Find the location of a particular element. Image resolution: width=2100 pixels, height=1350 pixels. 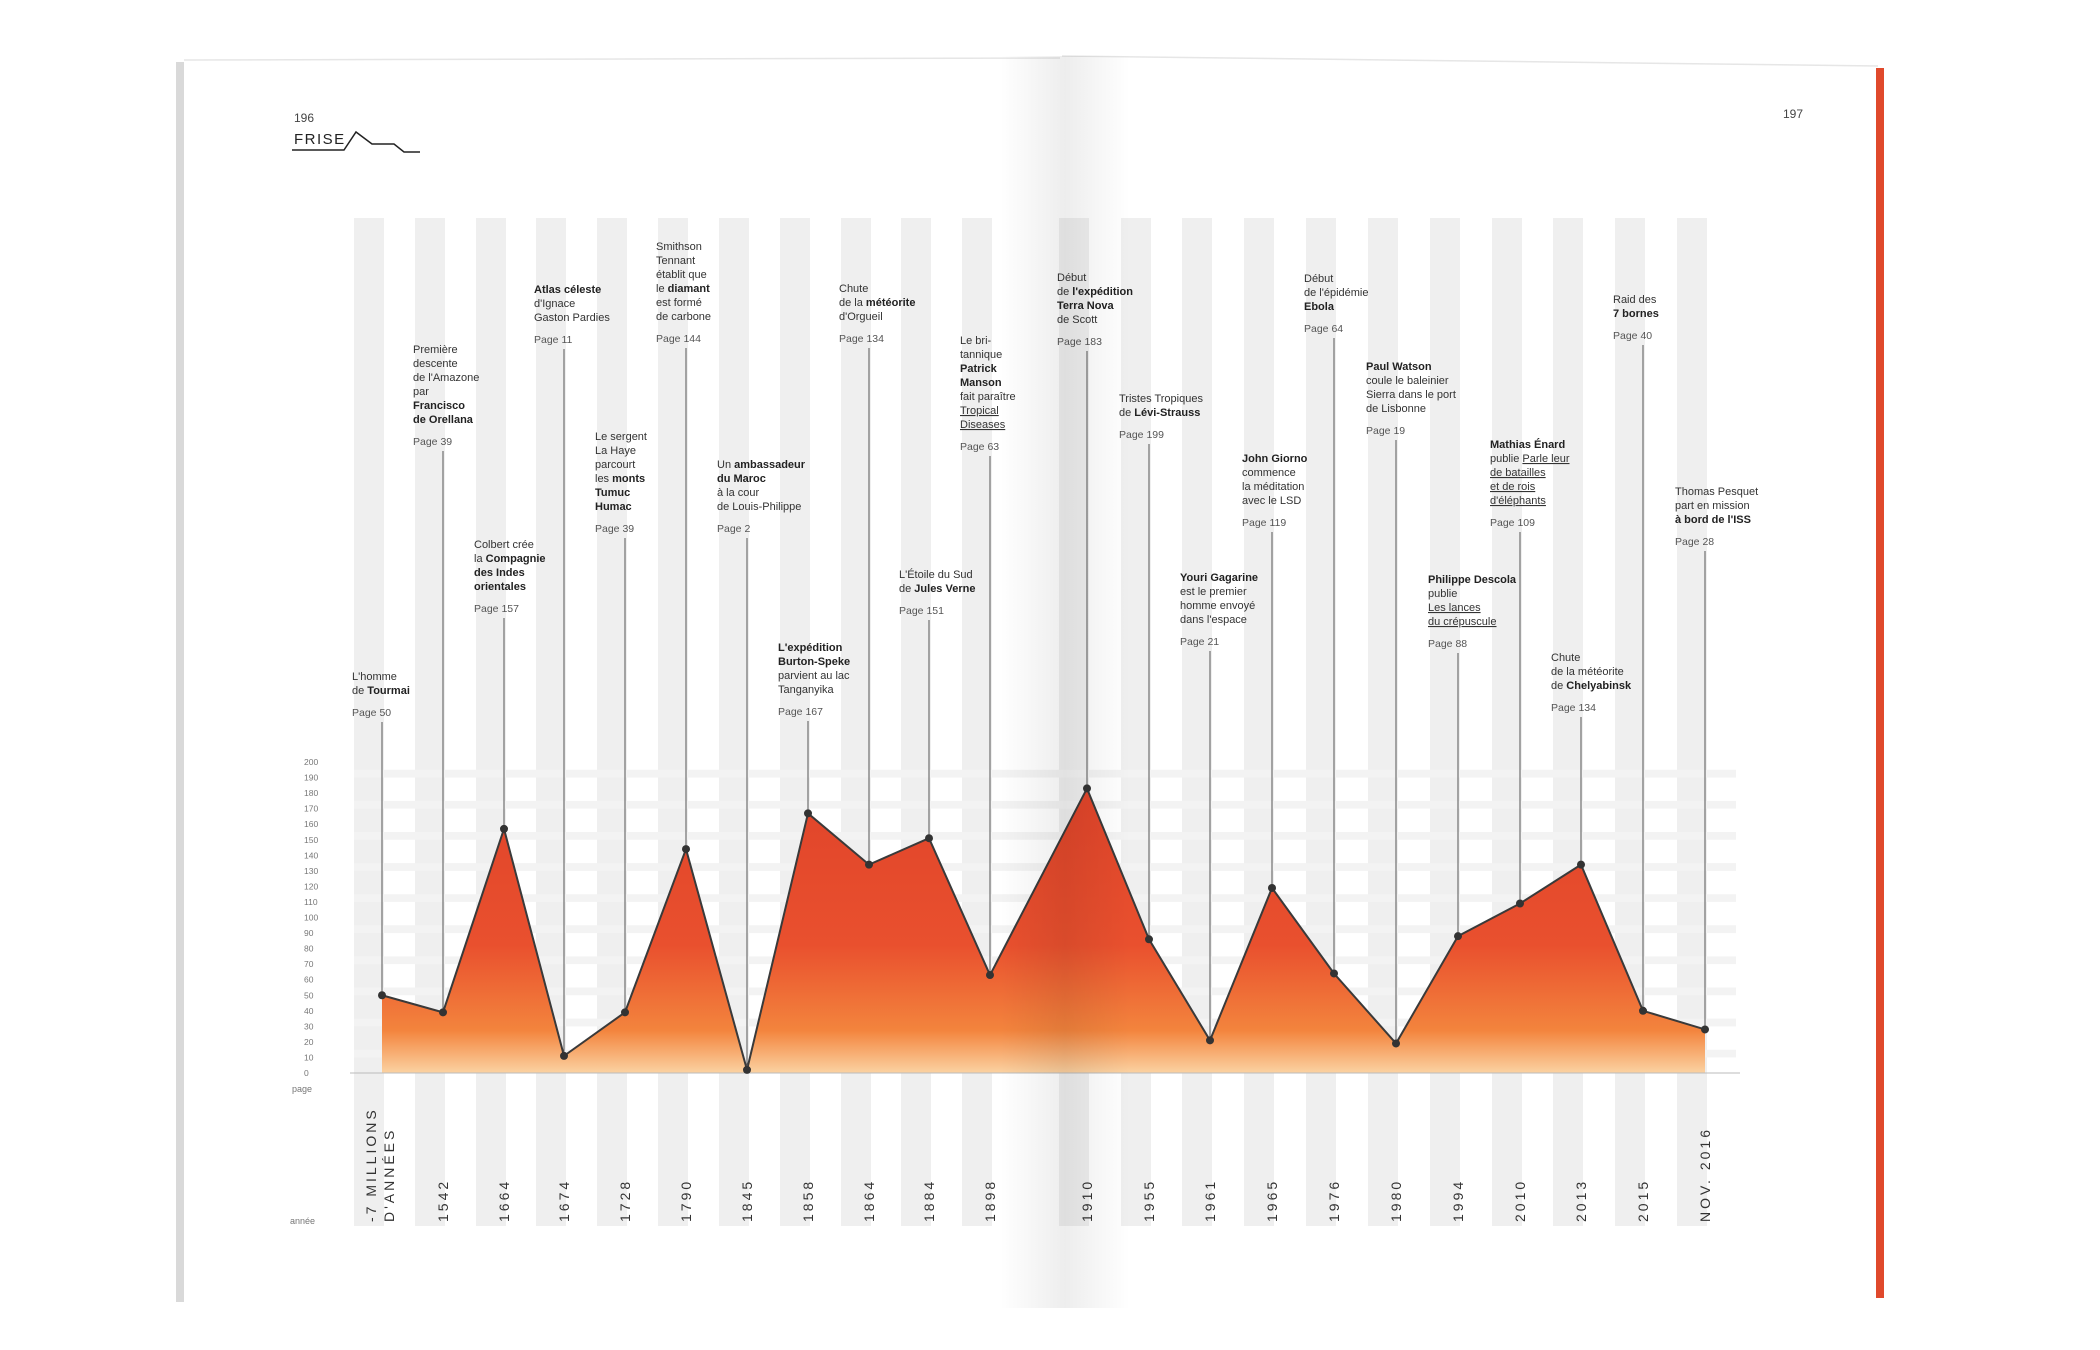

y-tick-label: 130 is located at coordinates (311, 871).